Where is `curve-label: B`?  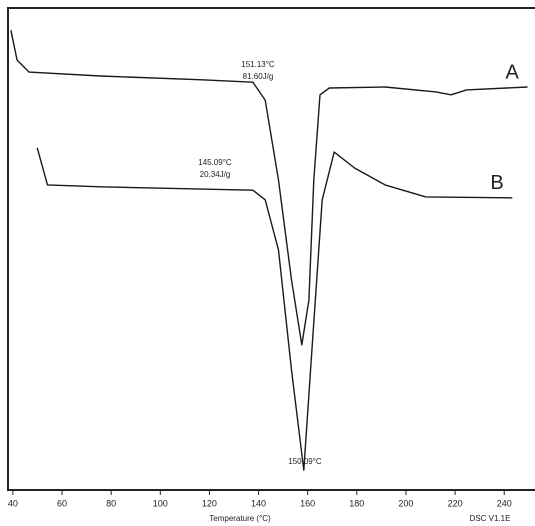 curve-label: B is located at coordinates (496, 183).